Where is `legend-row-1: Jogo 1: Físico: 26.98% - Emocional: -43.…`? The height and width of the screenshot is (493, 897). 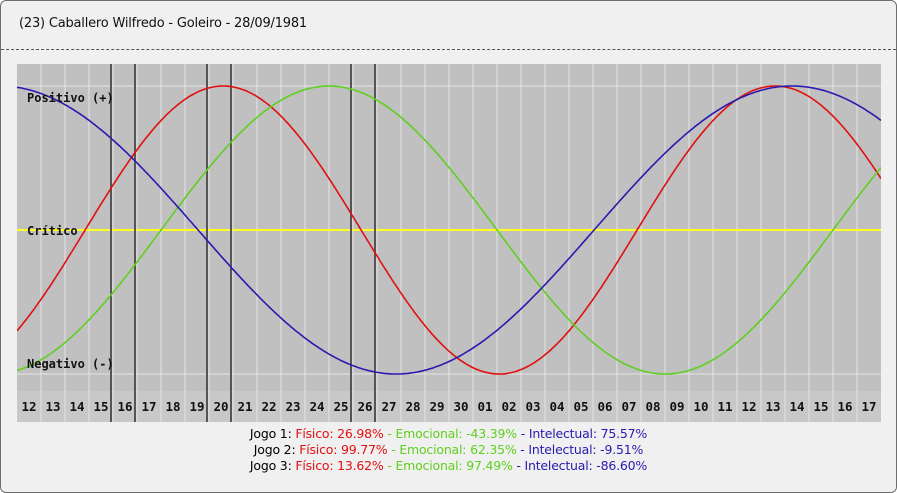 legend-row-1: Jogo 1: Físico: 26.98% - Emocional: -43.… is located at coordinates (448, 433).